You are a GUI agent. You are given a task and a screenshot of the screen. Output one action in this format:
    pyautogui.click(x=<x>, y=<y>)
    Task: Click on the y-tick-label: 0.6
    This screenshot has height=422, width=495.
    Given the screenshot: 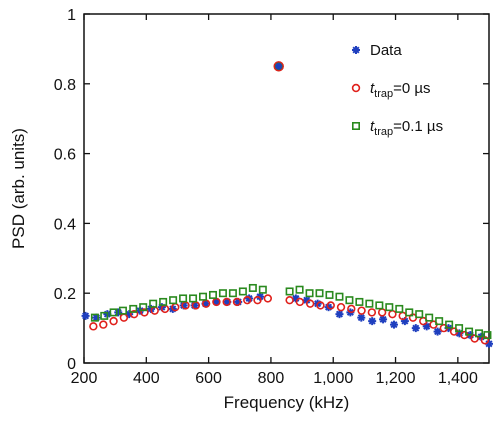 What is the action you would take?
    pyautogui.click(x=65, y=155)
    